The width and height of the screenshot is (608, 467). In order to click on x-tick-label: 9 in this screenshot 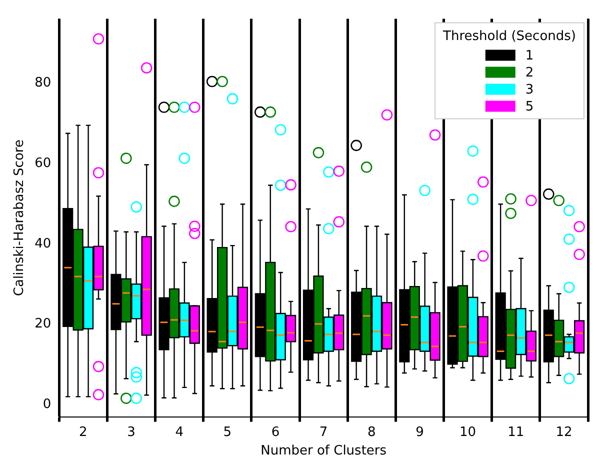, I will do `click(420, 432)`.